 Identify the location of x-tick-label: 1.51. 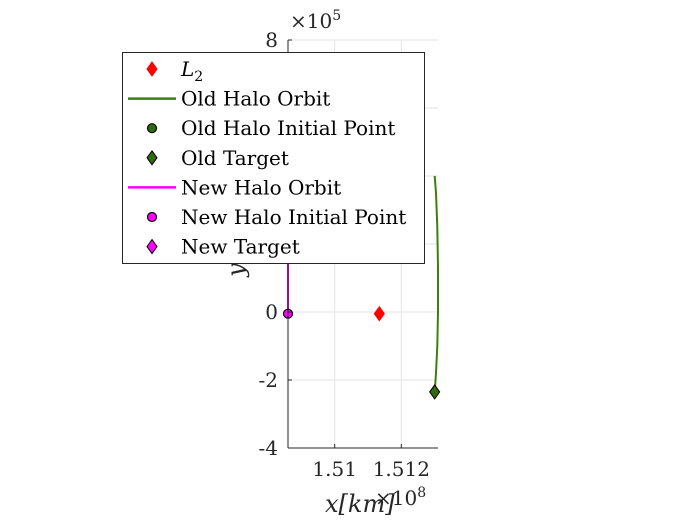
(334, 469).